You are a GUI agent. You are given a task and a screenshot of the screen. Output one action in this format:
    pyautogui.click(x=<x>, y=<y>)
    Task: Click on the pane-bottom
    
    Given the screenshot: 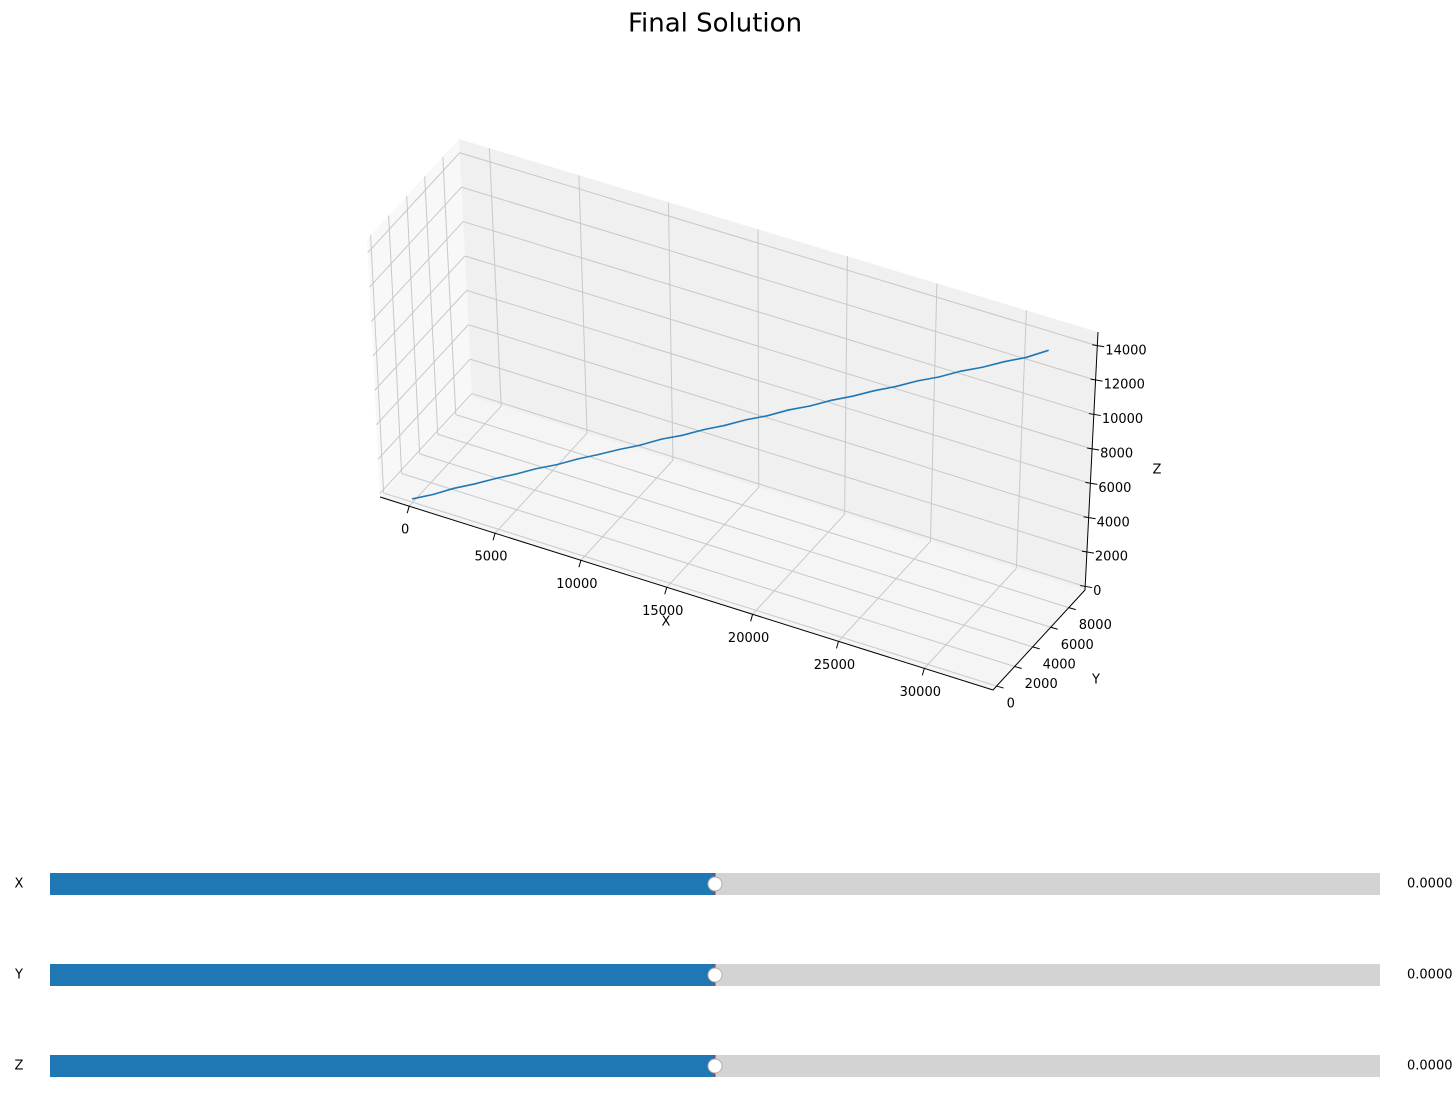 What is the action you would take?
    pyautogui.click(x=732, y=543)
    